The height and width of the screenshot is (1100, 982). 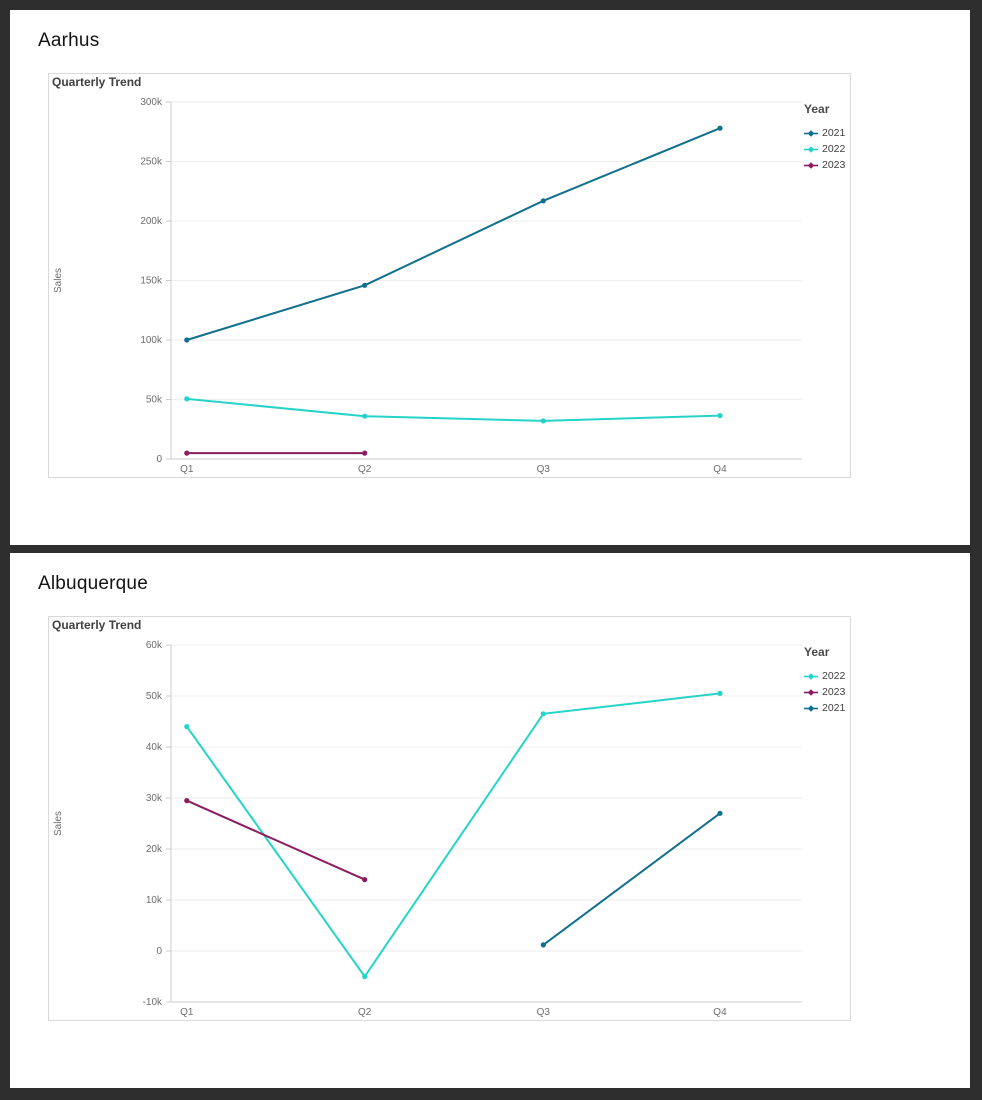 What do you see at coordinates (154, 747) in the screenshot?
I see `y-tick-label: 40k` at bounding box center [154, 747].